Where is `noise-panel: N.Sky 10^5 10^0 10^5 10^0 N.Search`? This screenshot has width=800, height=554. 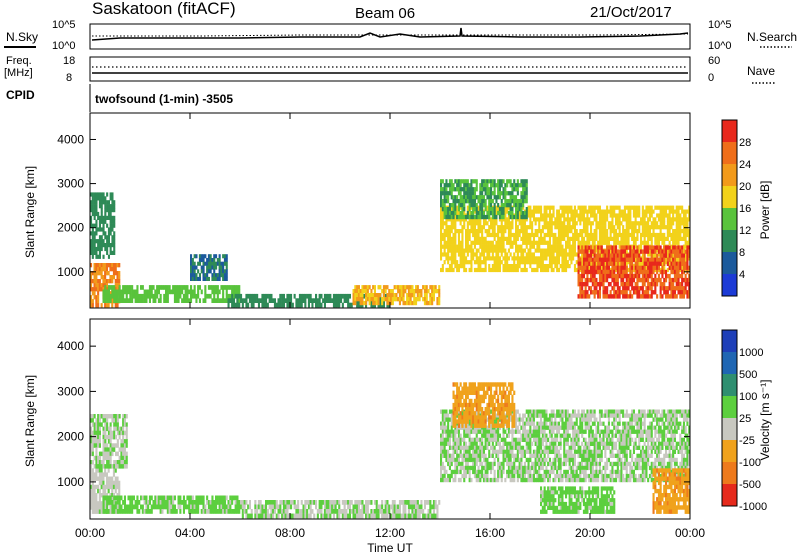 noise-panel: N.Sky 10^5 10^0 10^5 10^0 N.Search is located at coordinates (400, 35).